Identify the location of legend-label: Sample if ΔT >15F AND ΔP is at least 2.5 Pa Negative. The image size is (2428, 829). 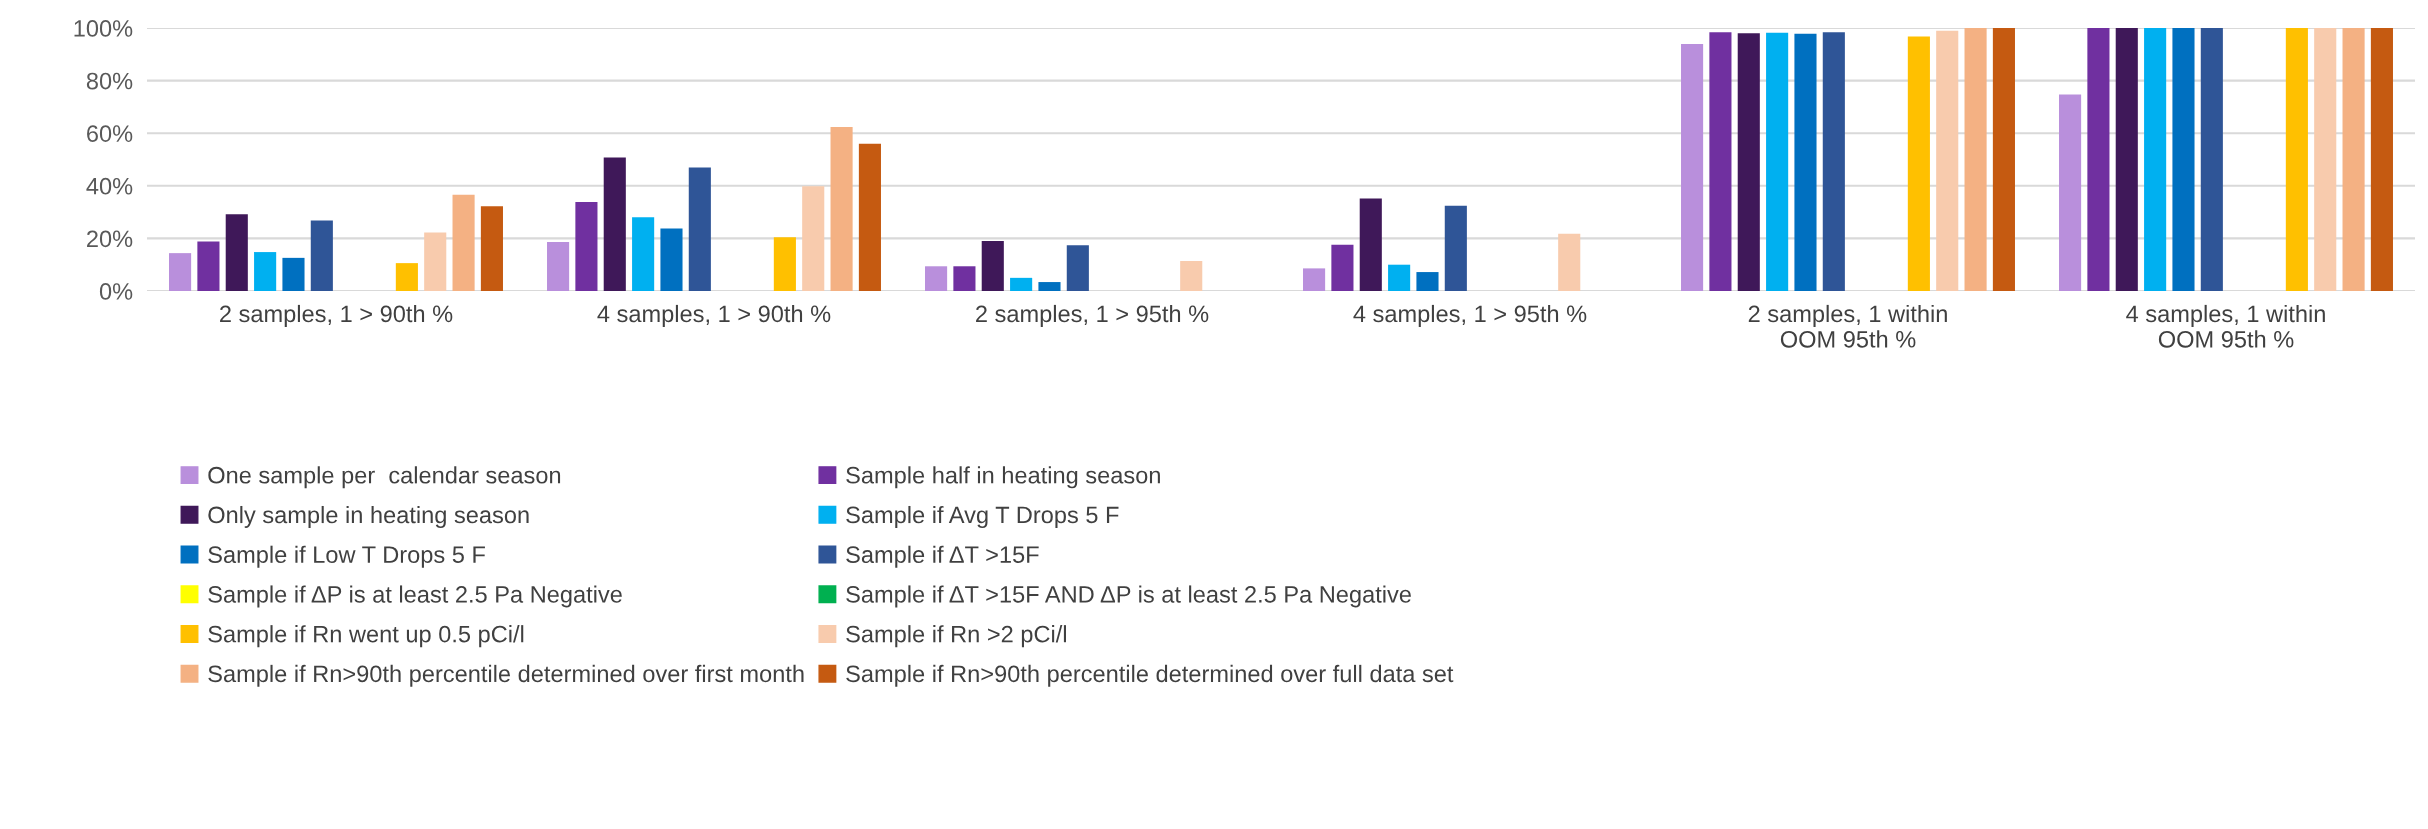
(1128, 596).